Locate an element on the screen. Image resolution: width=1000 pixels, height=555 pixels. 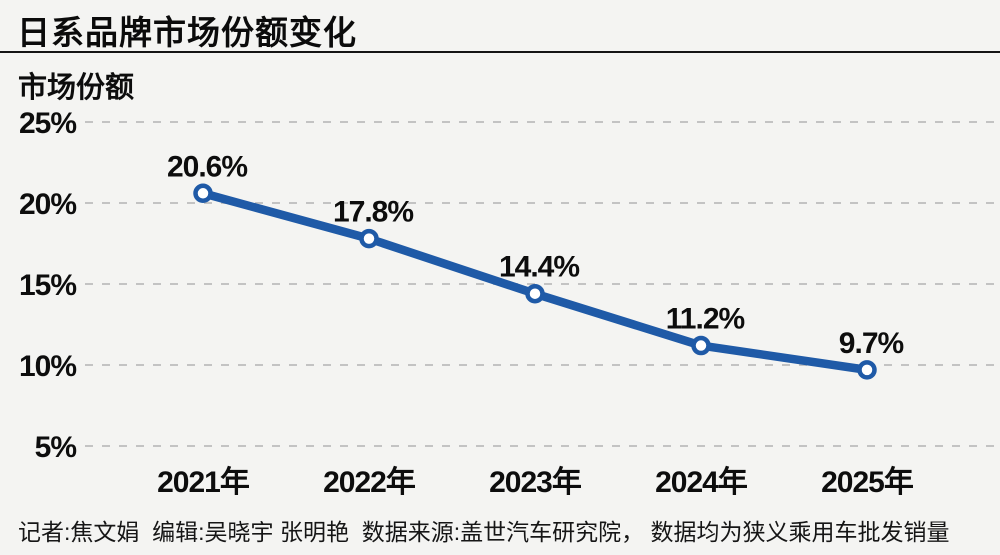
x-axis-label: 2022年 is located at coordinates (369, 482).